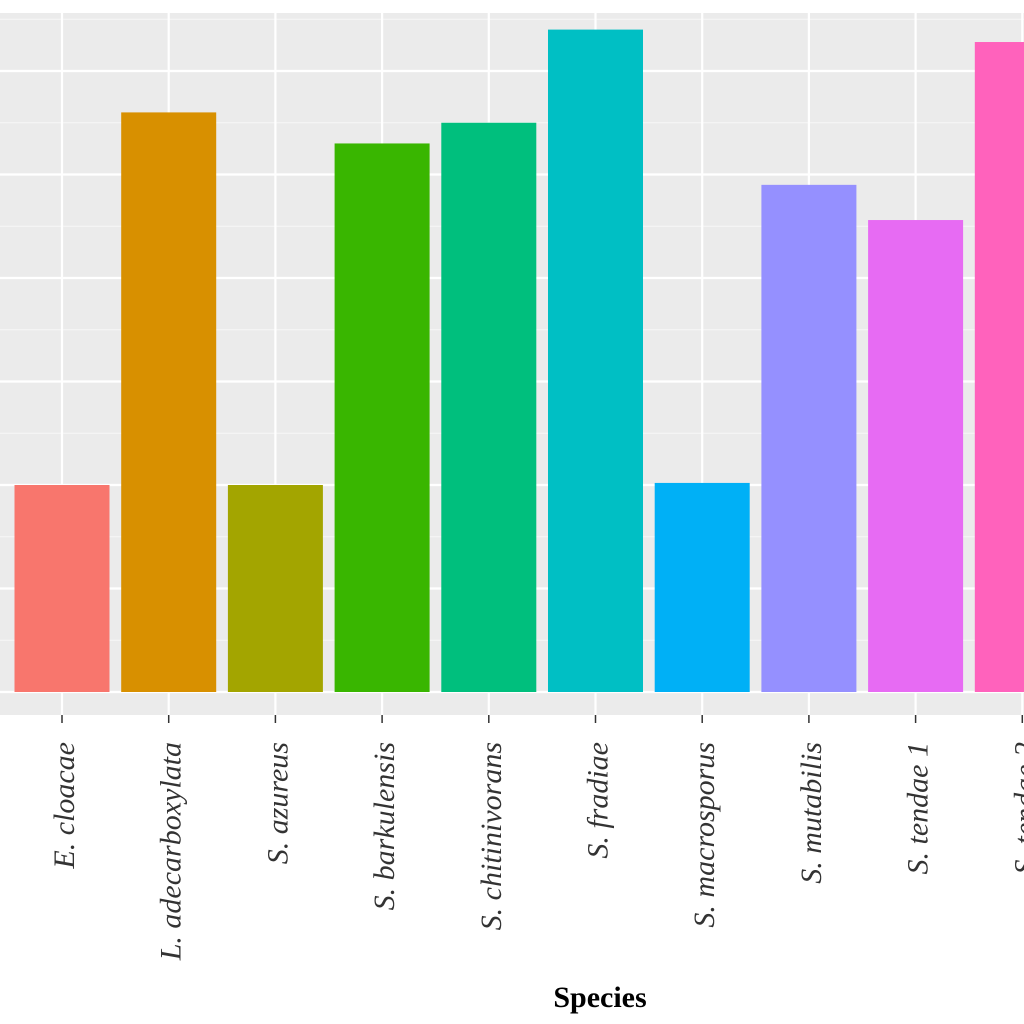 The height and width of the screenshot is (1024, 1024). What do you see at coordinates (599, 997) in the screenshot?
I see `x-axis-title: Species` at bounding box center [599, 997].